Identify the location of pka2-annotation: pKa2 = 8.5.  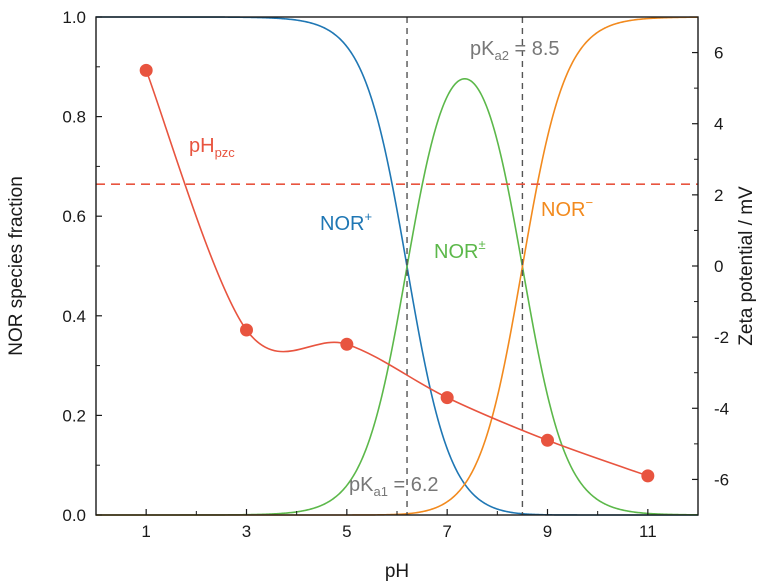
(515, 50).